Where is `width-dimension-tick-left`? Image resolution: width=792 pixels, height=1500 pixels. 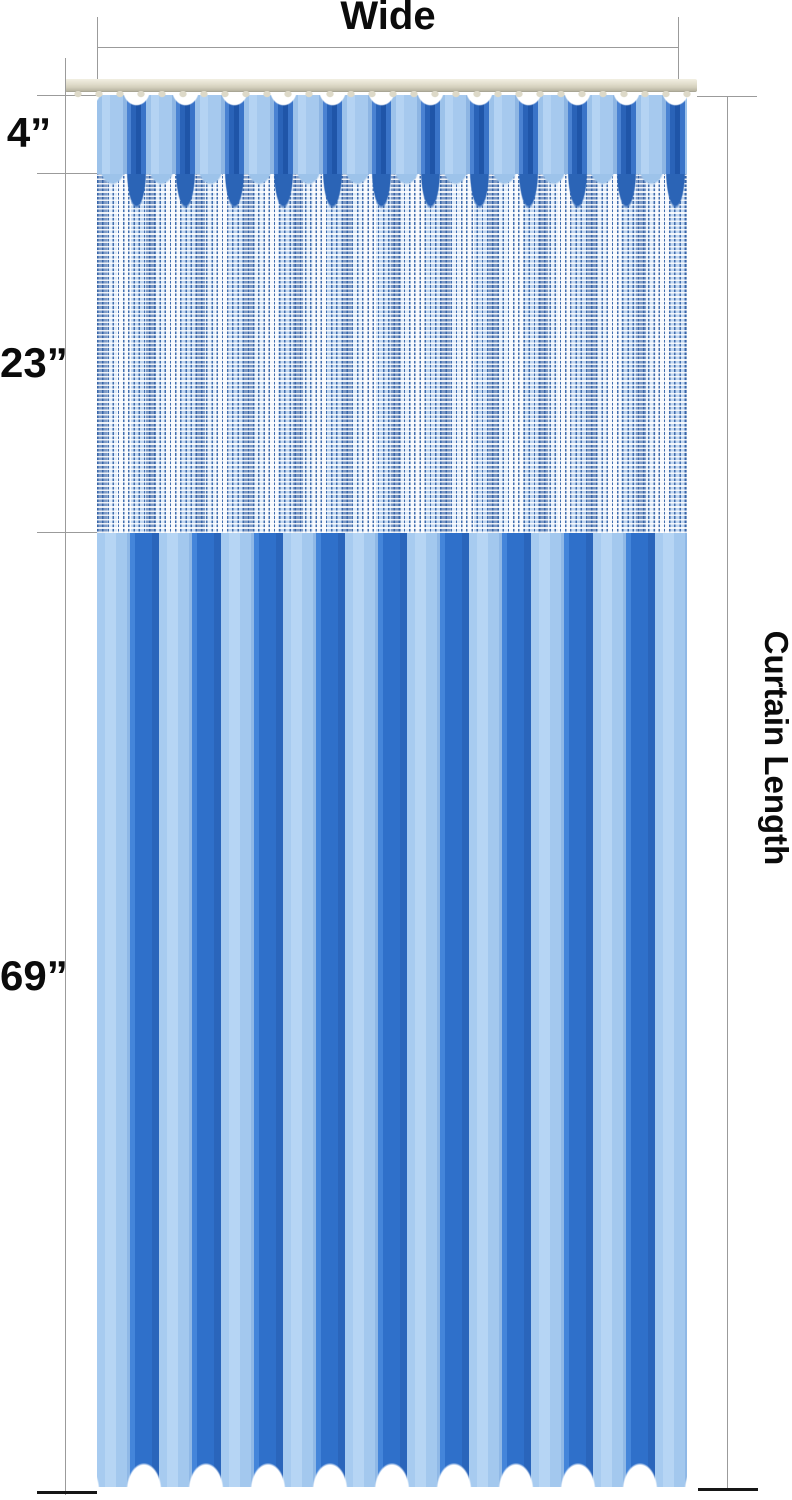
width-dimension-tick-left is located at coordinates (97, 48).